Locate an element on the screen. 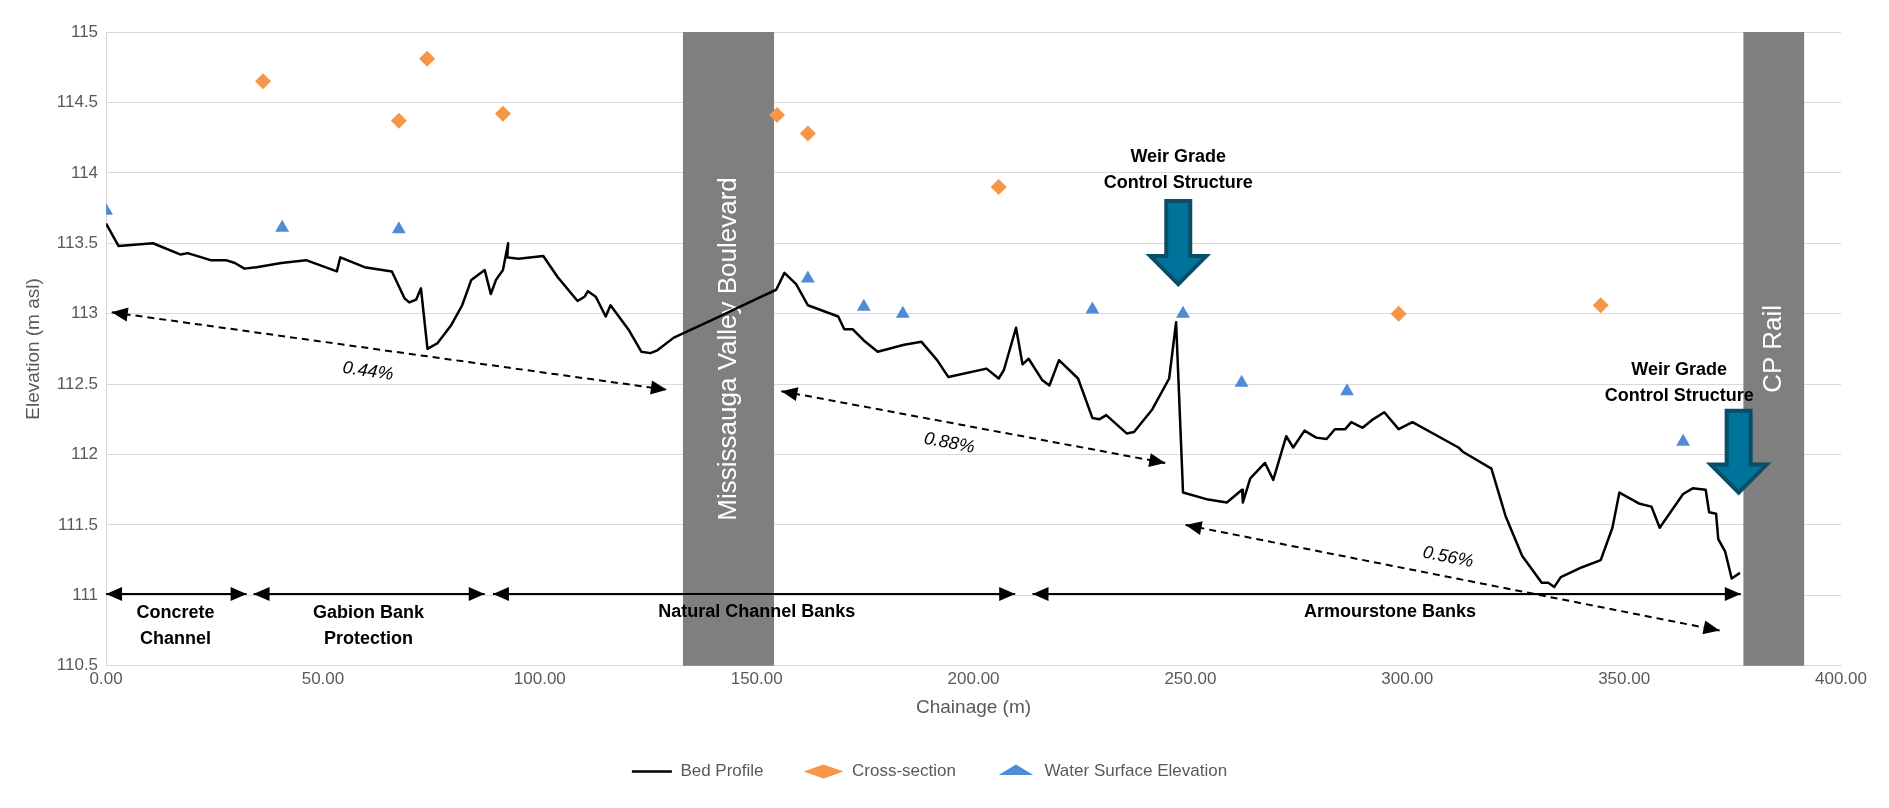  x-tick-label: 250.00 is located at coordinates (1190, 678).